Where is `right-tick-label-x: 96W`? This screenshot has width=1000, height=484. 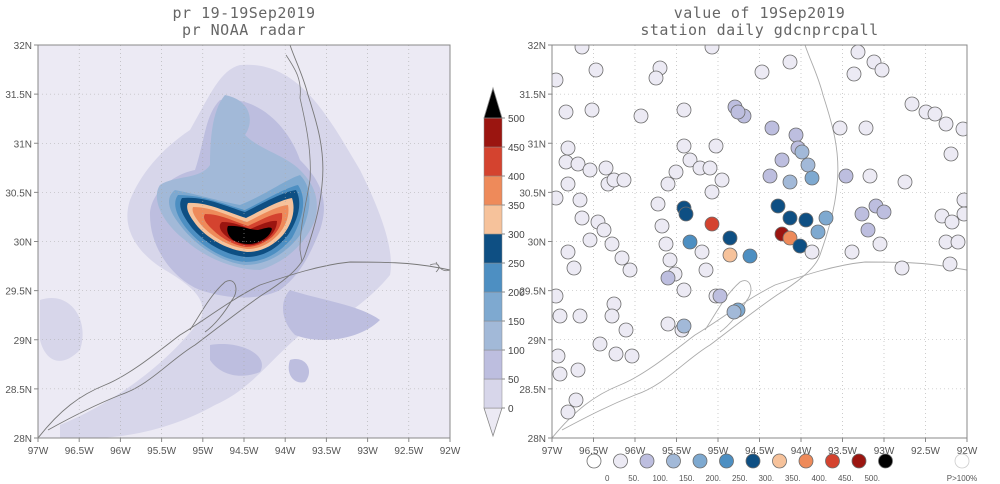
right-tick-label-x: 96W is located at coordinates (635, 451).